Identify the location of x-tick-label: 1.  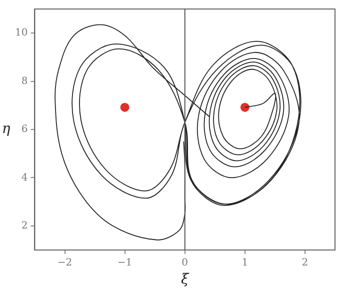
(245, 263).